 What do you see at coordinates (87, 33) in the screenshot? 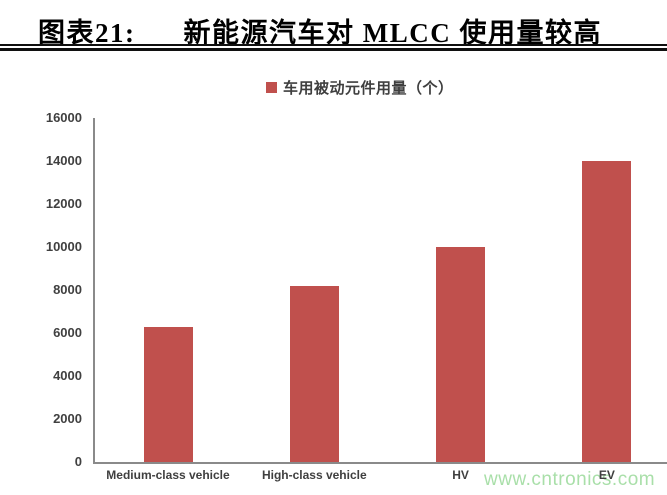
I see `figure-number: 图表21:` at bounding box center [87, 33].